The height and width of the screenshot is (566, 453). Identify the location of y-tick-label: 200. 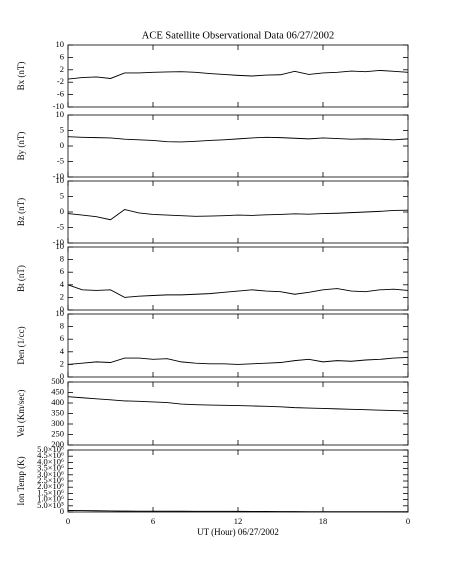
(57, 444).